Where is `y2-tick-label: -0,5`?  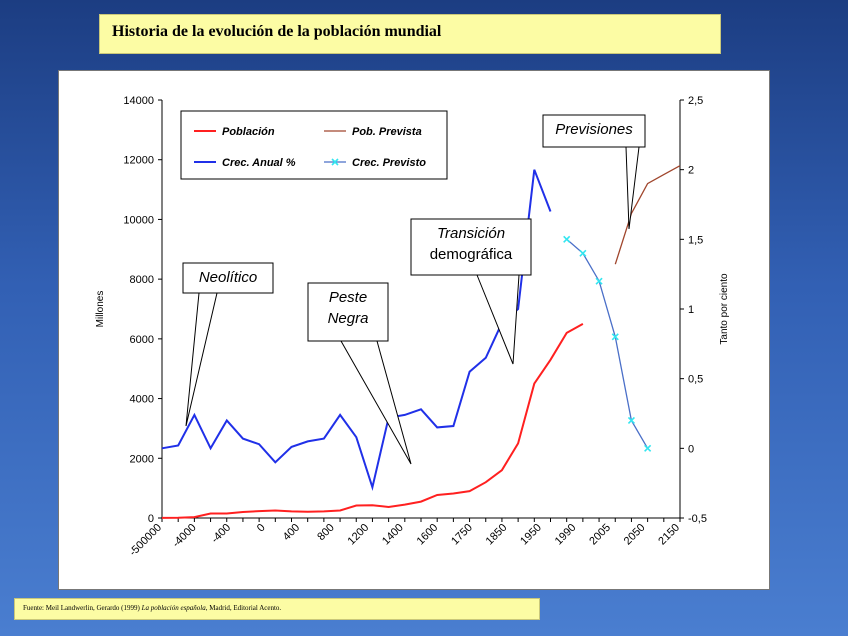
y2-tick-label: -0,5 is located at coordinates (697, 519).